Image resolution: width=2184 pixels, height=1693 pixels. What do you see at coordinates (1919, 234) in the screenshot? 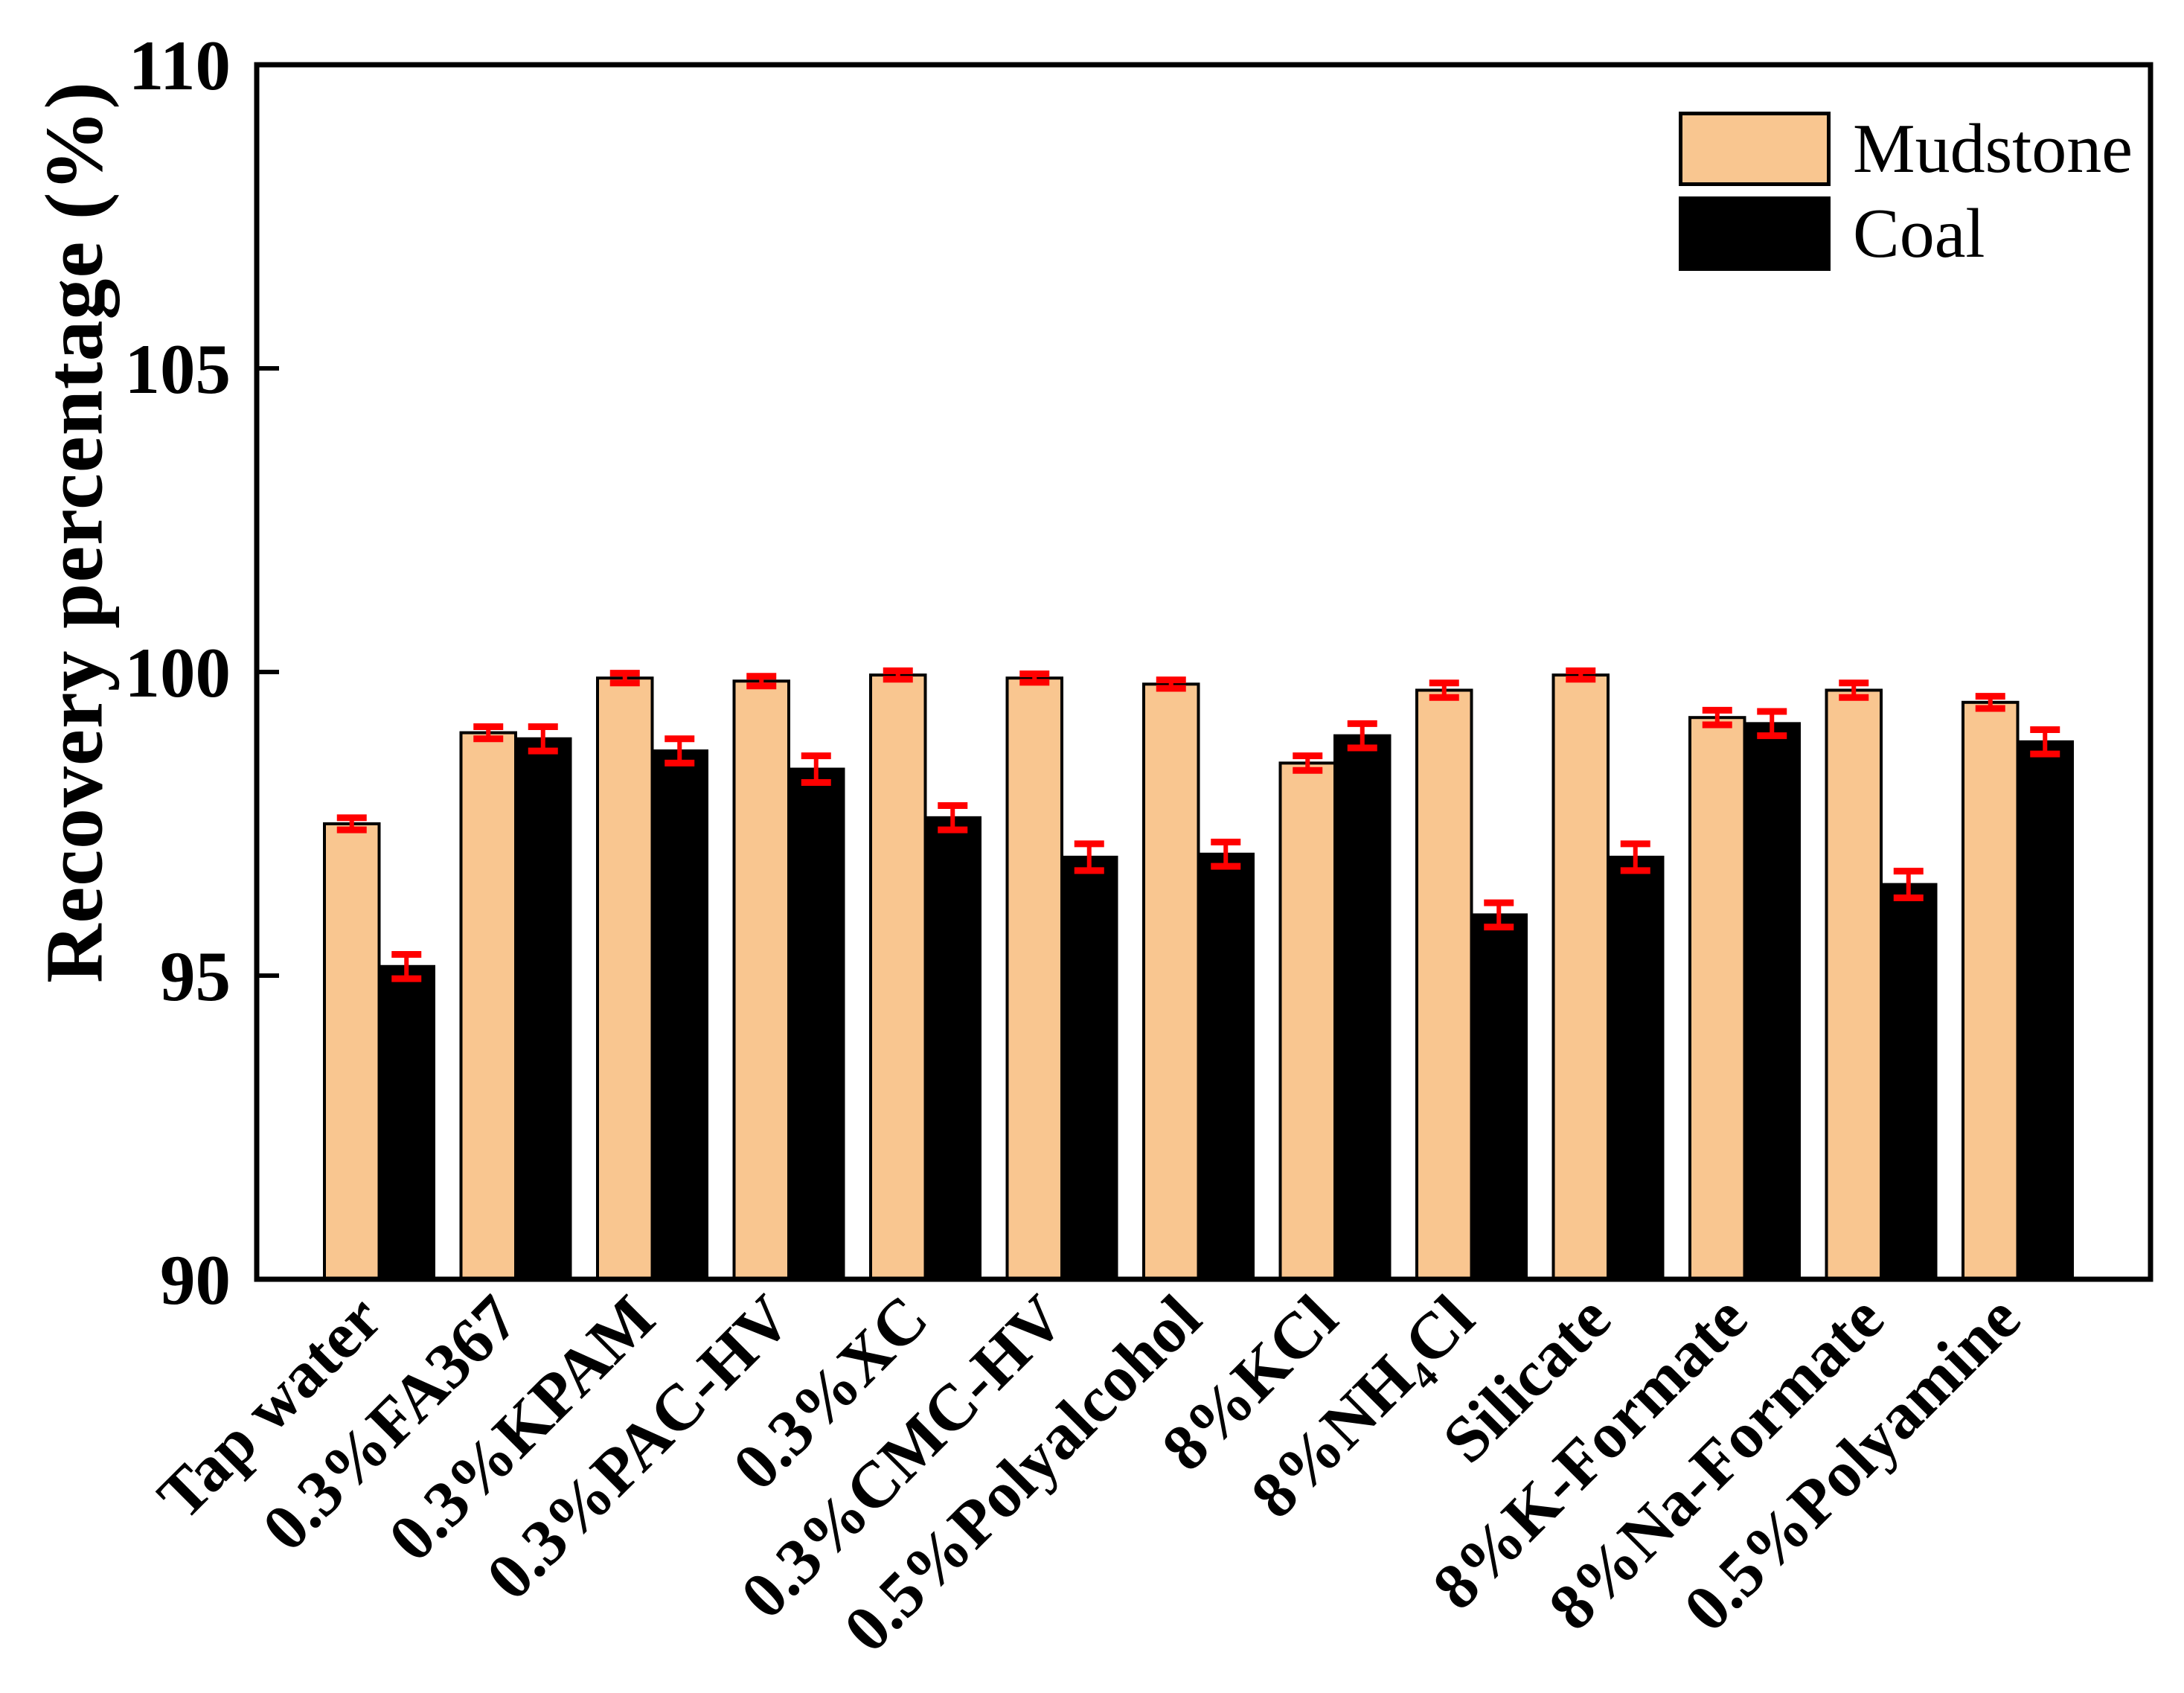
I see `legend-label-coal: Coal` at bounding box center [1919, 234].